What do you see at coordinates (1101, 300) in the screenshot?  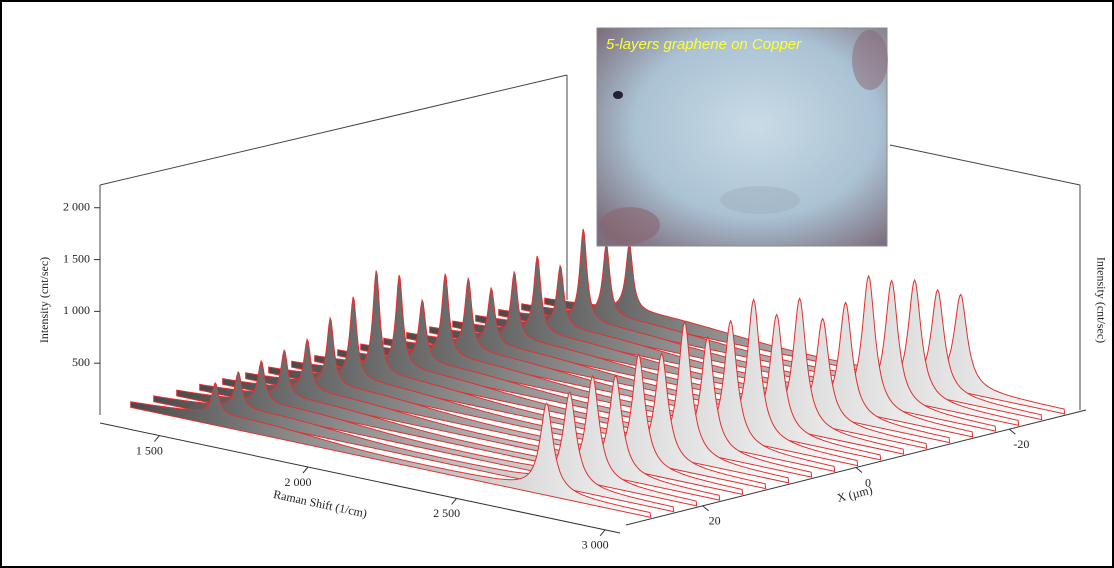 I see `y2-axis-label: Intensity (cnt/sec)` at bounding box center [1101, 300].